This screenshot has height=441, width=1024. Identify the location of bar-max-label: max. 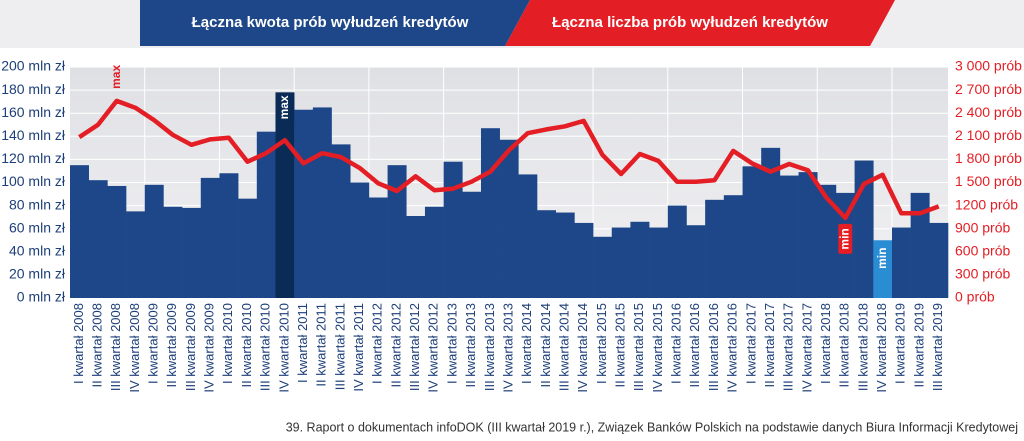
(284, 107).